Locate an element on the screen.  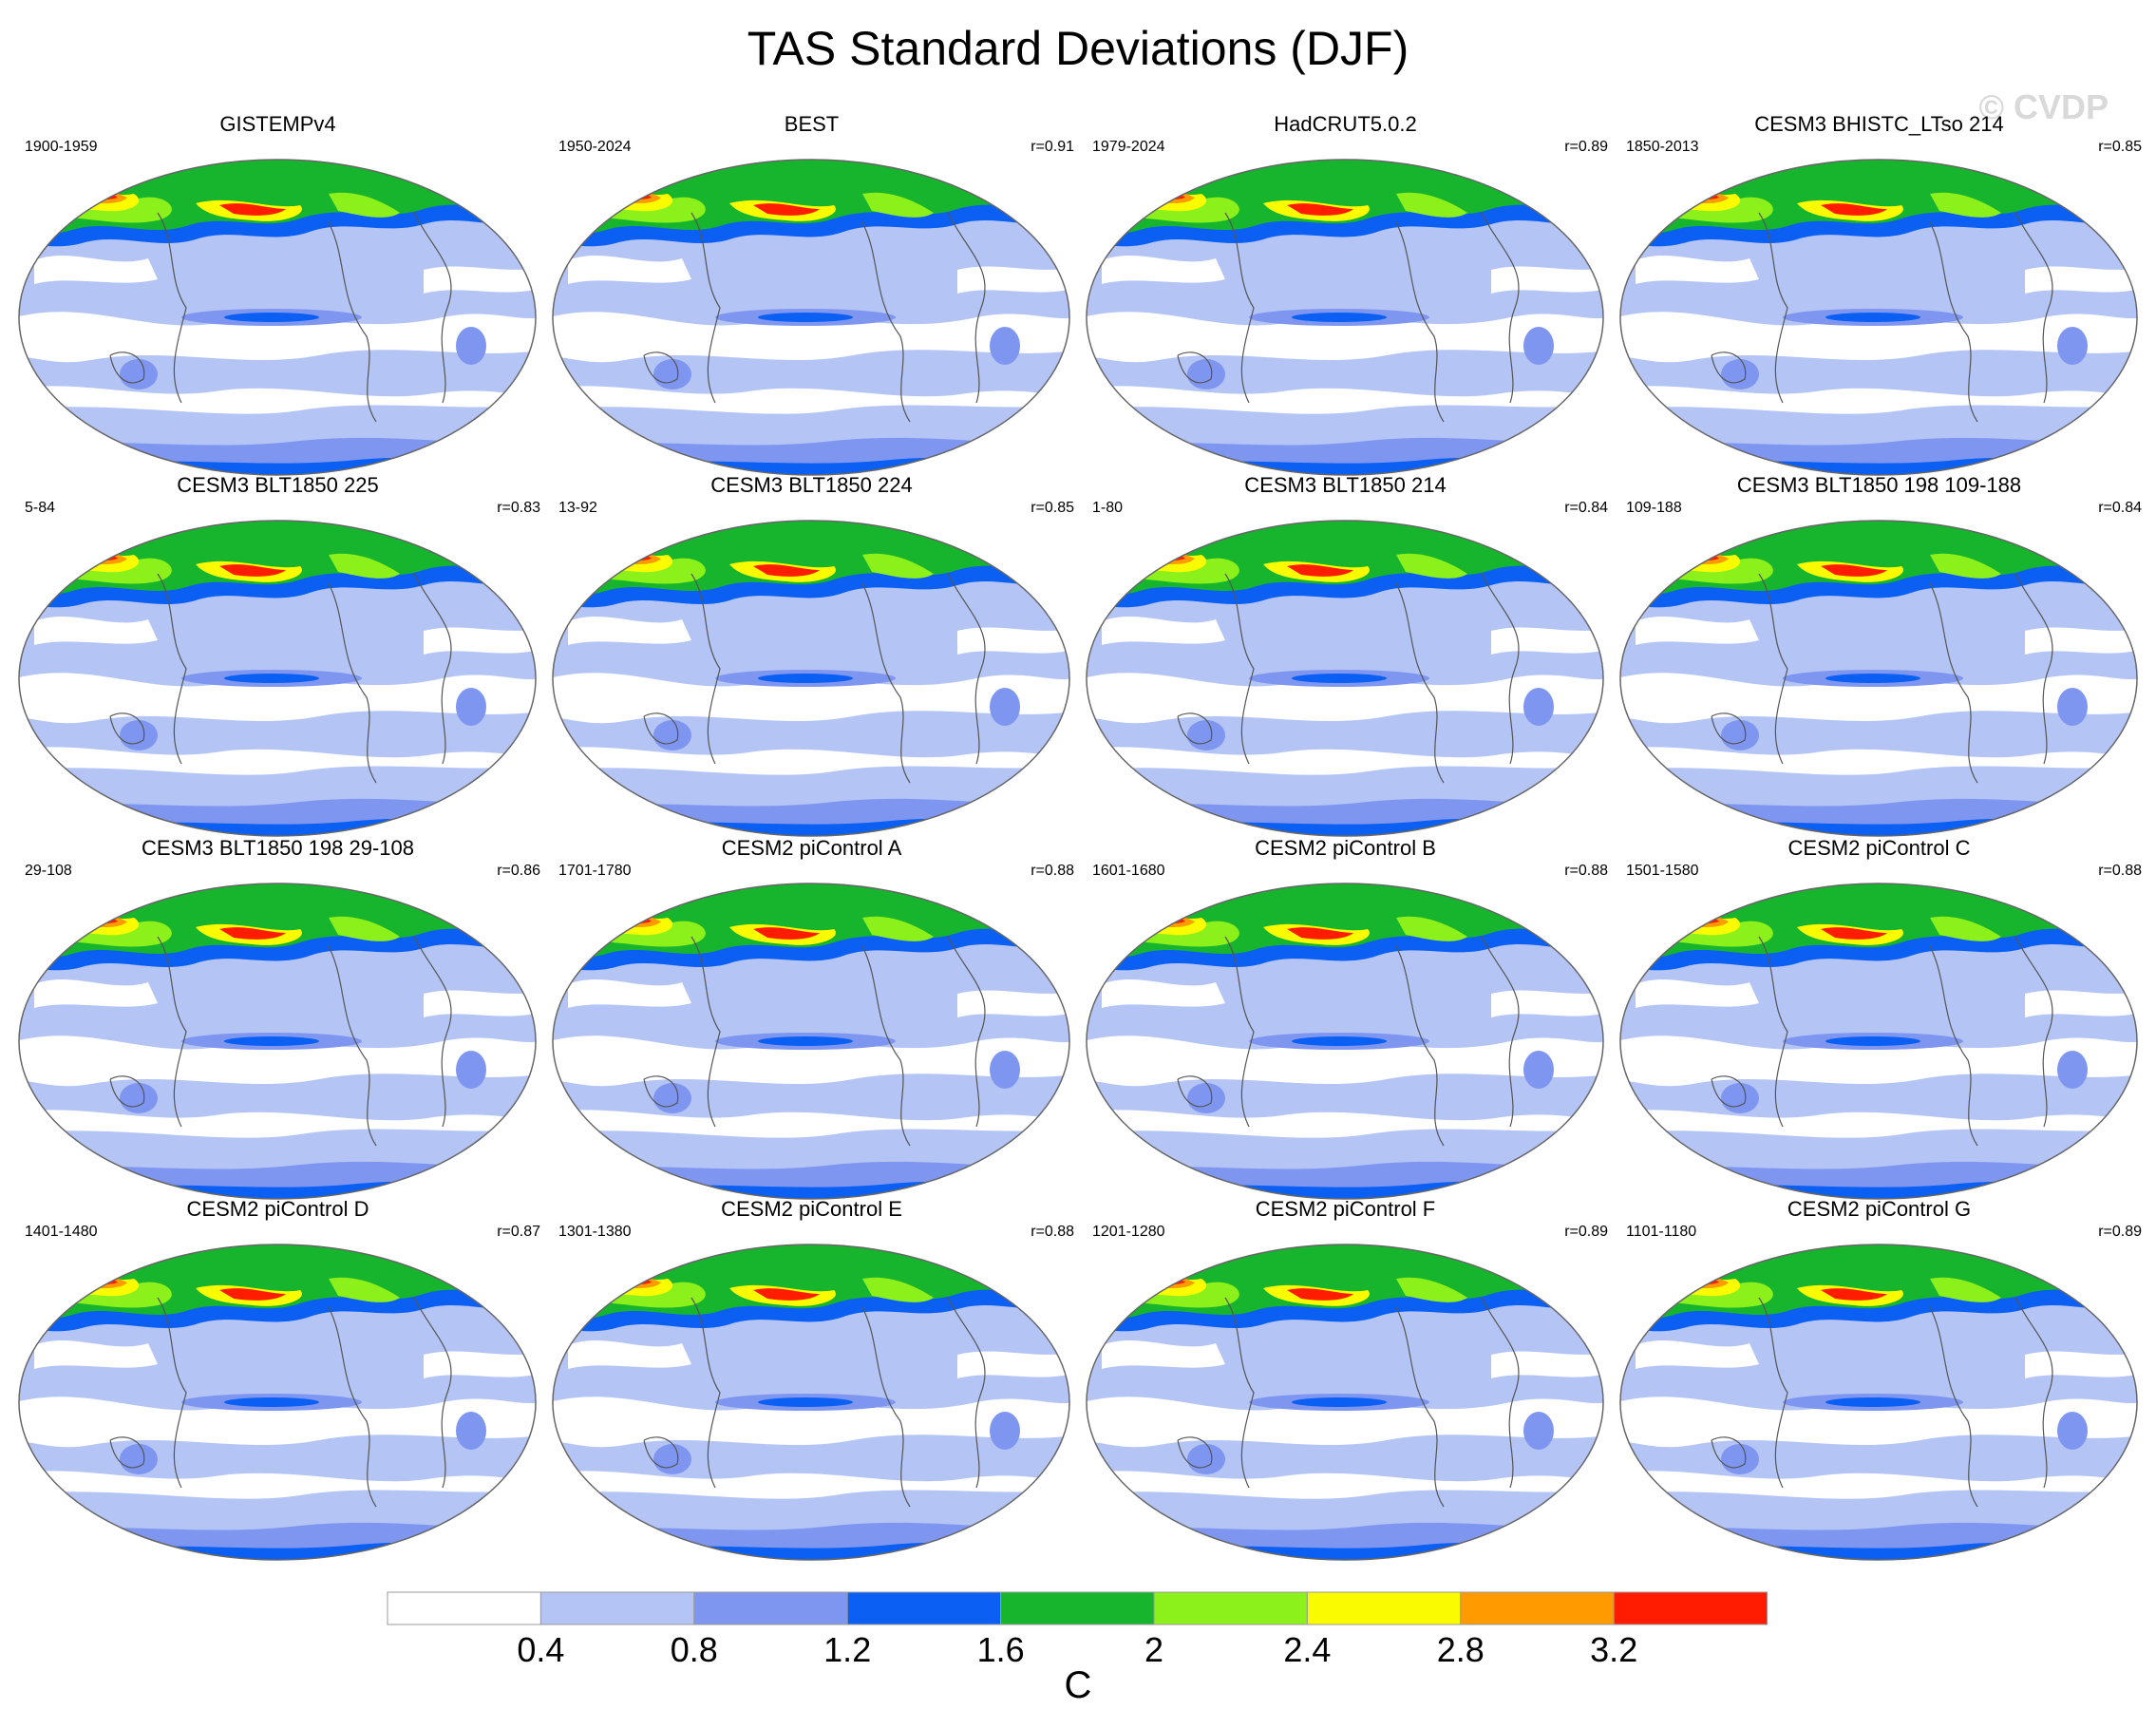
panel-title: CESM2 piControl F is located at coordinates (1346, 1209).